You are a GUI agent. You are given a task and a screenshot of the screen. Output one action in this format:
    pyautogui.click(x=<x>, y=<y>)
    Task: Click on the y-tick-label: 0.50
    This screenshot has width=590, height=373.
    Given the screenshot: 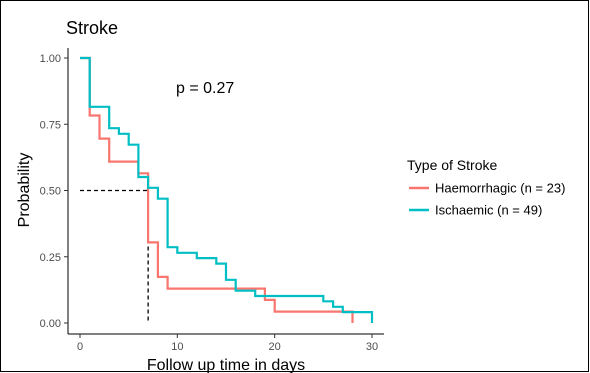 What is the action you would take?
    pyautogui.click(x=50, y=192)
    